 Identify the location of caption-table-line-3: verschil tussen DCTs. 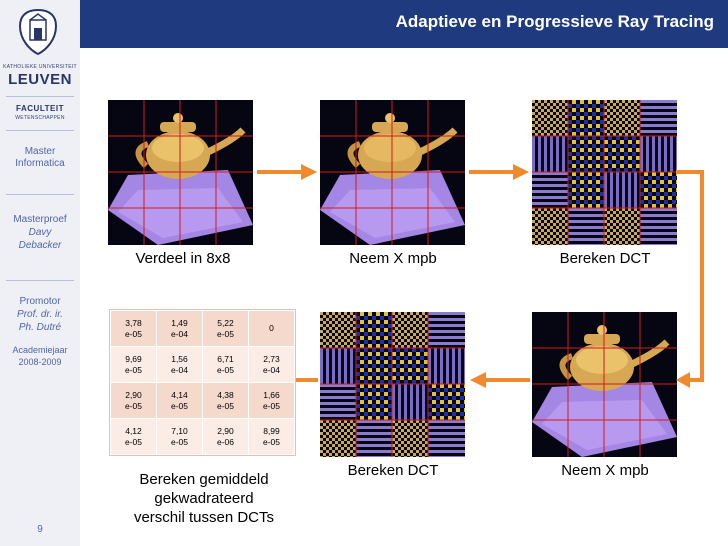
(204, 517).